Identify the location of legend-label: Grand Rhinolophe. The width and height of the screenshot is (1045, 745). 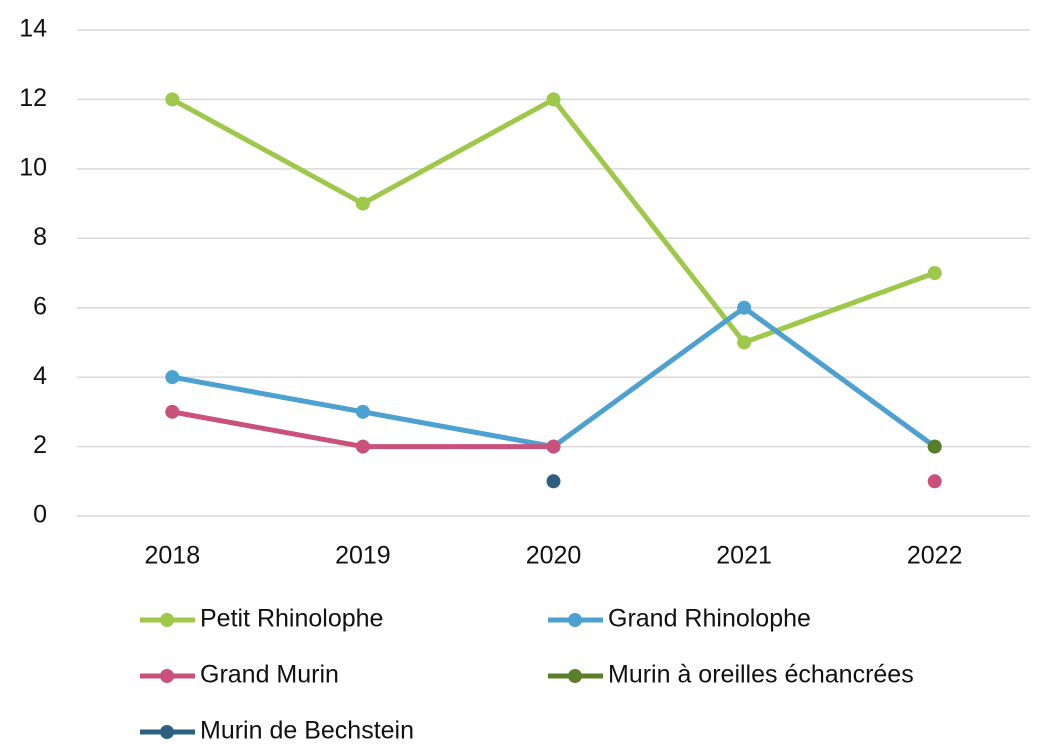
(709, 619).